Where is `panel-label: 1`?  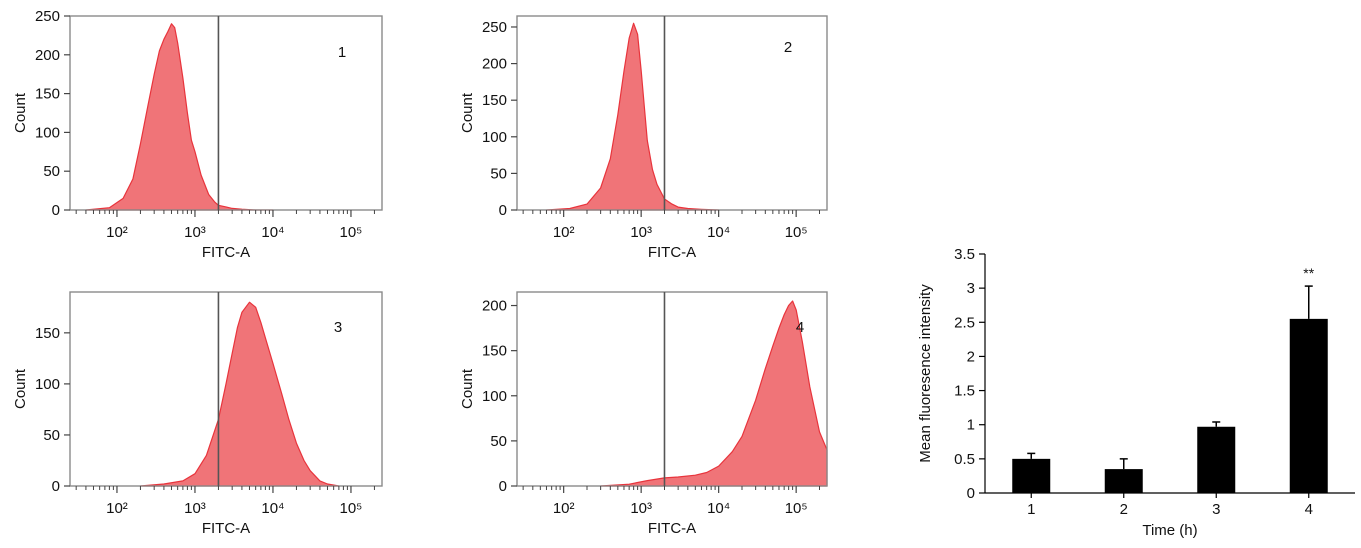
panel-label: 1 is located at coordinates (342, 52).